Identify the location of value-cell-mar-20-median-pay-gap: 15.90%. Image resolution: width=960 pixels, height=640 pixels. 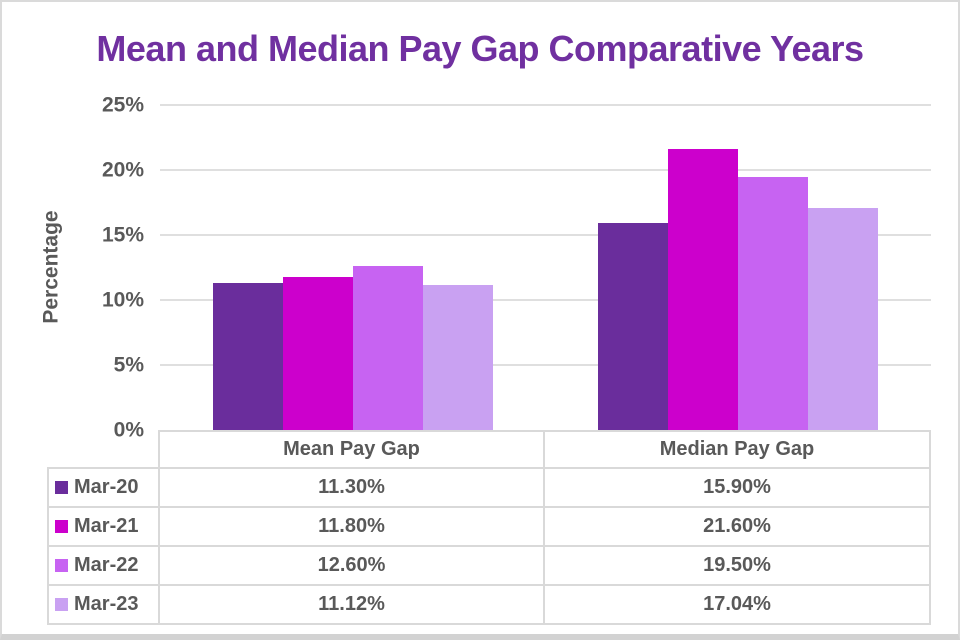
(738, 488).